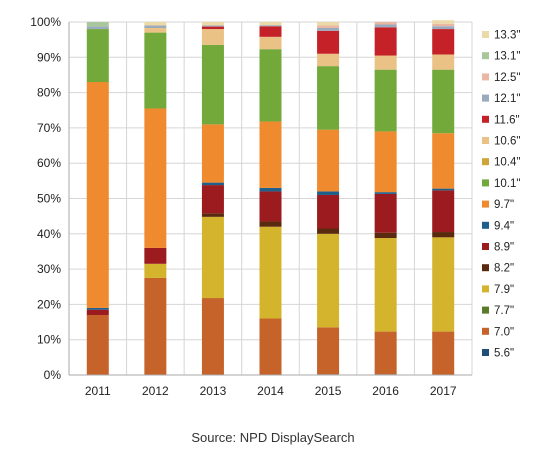  I want to click on legend-label: 8.9", so click(504, 248).